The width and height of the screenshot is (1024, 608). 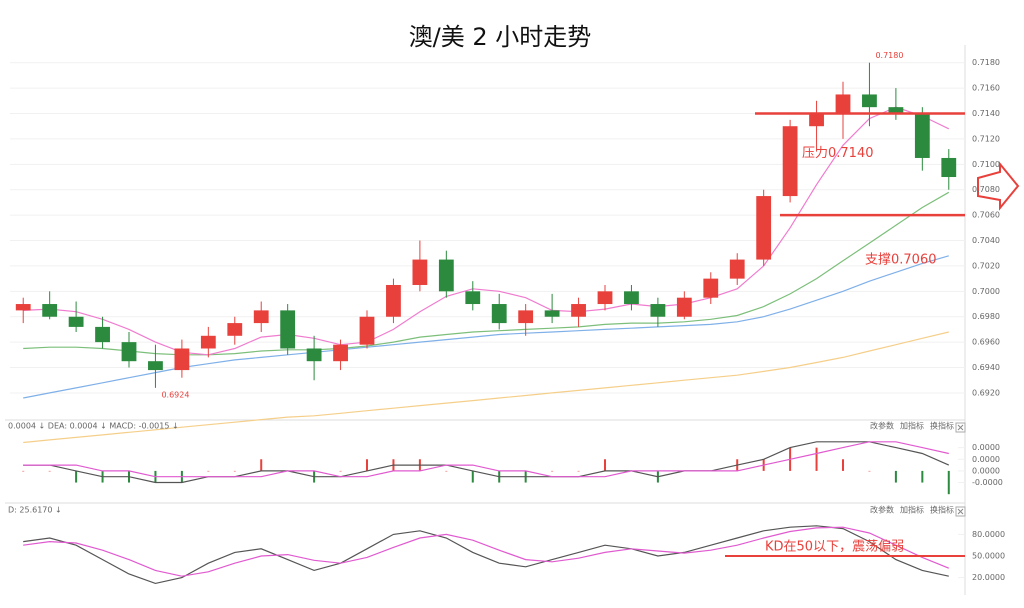 I want to click on trend-arrow, so click(x=998, y=186).